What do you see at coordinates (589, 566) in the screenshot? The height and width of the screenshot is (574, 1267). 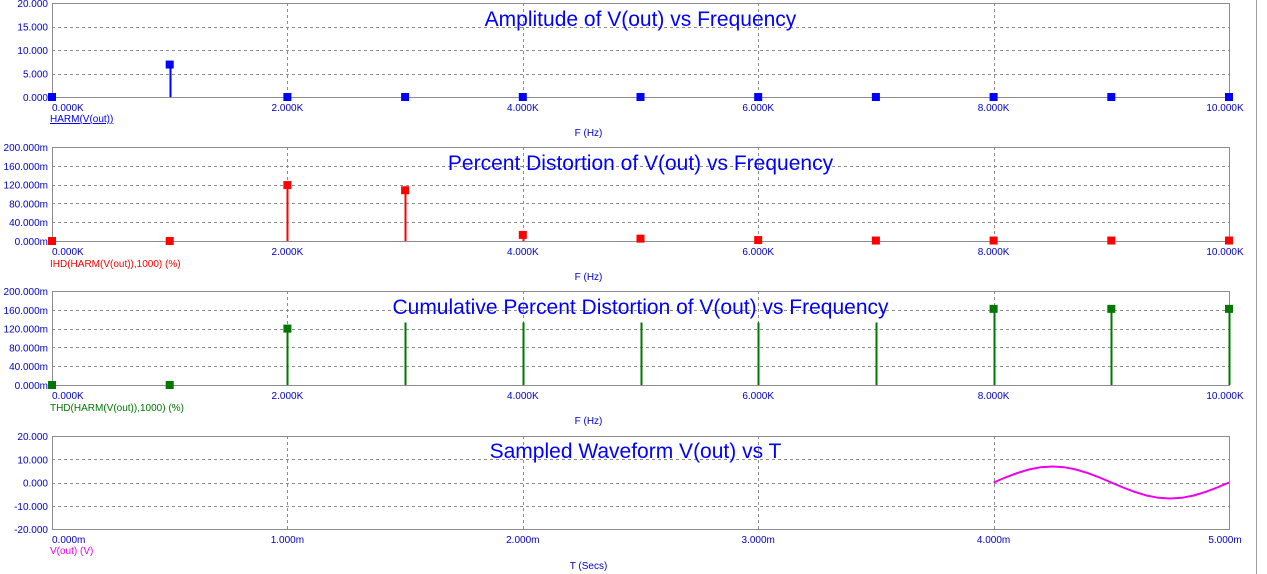 I see `panel-sampled-waveform-x-axis-label: T (Secs)` at bounding box center [589, 566].